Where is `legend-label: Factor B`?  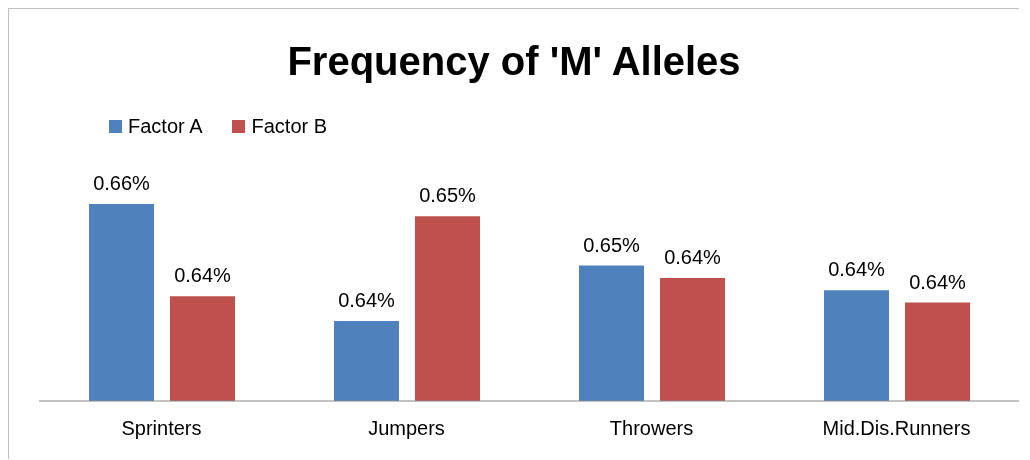
legend-label: Factor B is located at coordinates (289, 126).